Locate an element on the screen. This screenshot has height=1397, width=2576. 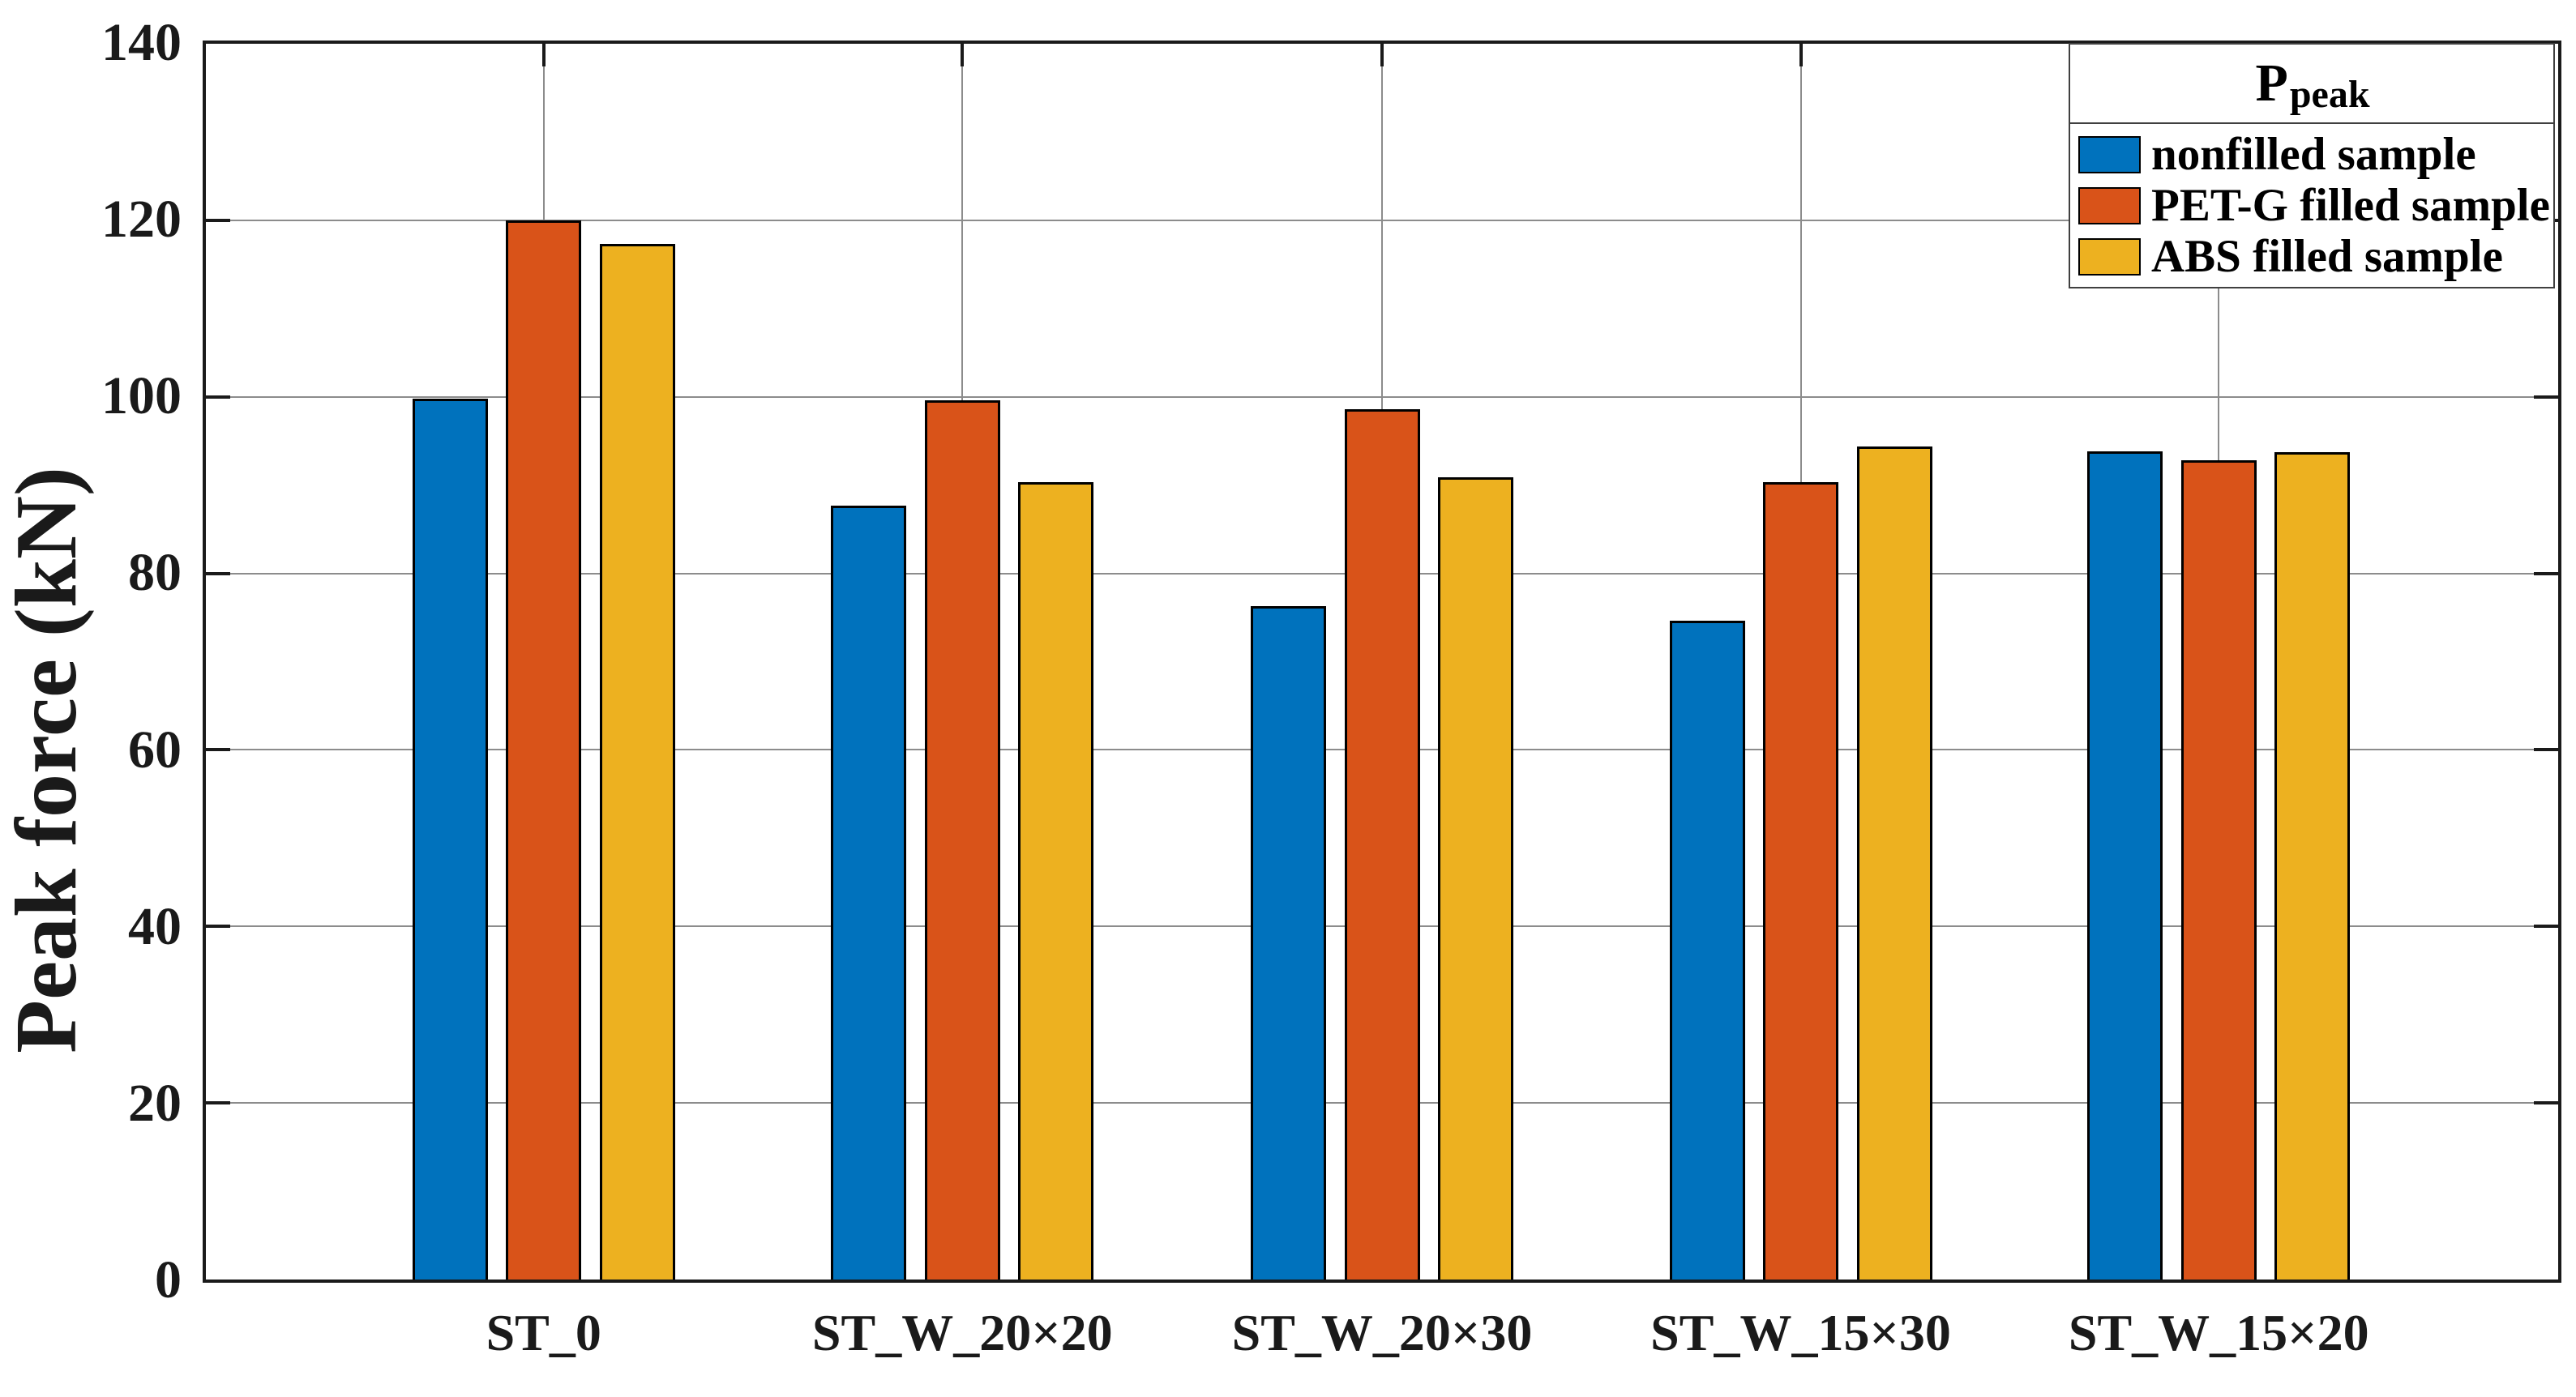
y-tick-label: 100 is located at coordinates (141, 396).